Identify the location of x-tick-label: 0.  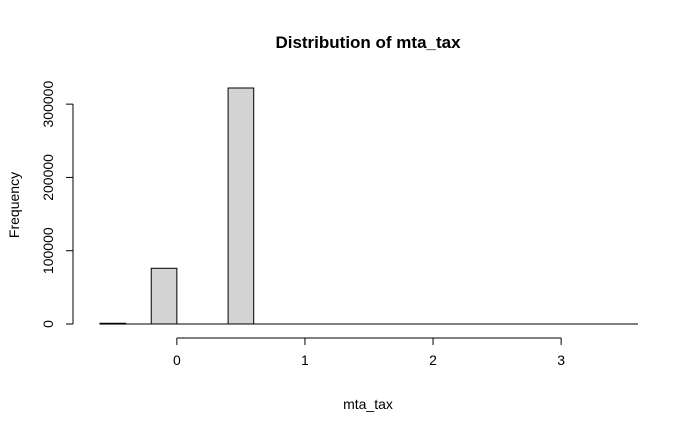
(177, 360).